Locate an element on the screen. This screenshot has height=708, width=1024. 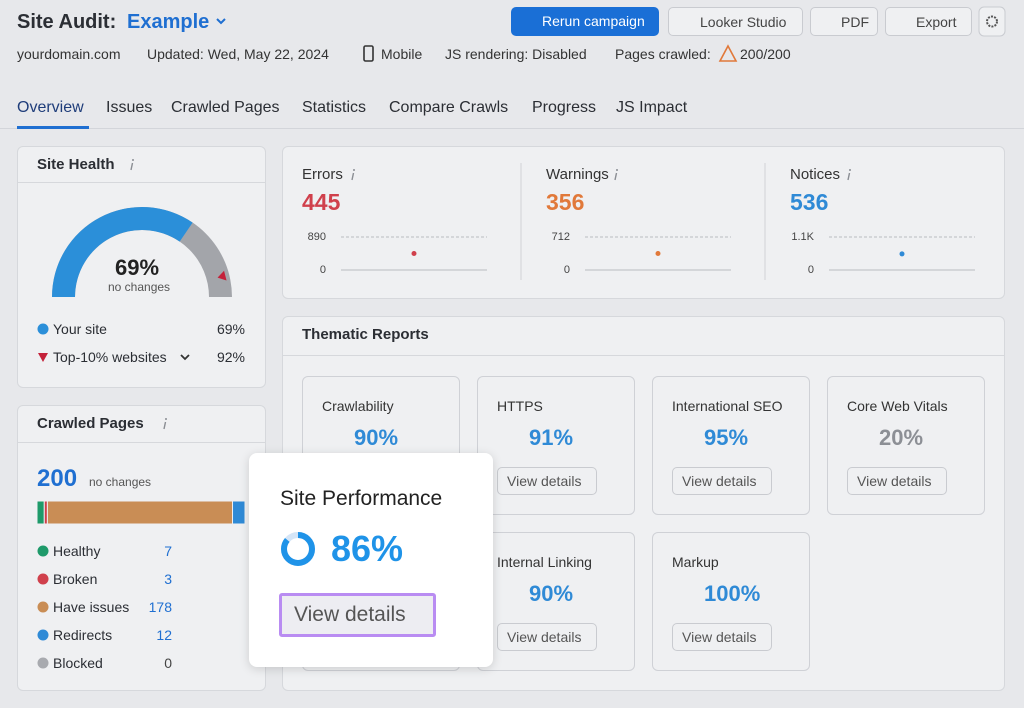
button-label: Looker Studio is located at coordinates (743, 21).